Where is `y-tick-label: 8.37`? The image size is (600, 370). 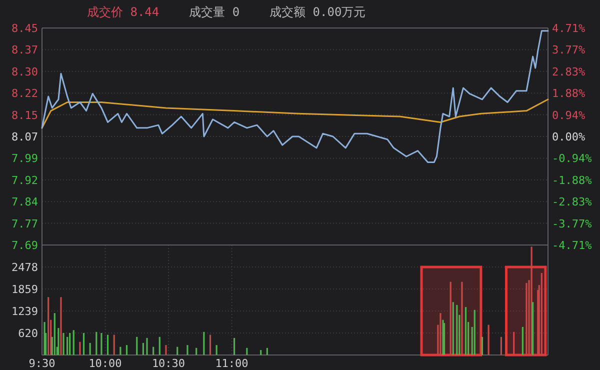 y-tick-label: 8.37 is located at coordinates (25, 50).